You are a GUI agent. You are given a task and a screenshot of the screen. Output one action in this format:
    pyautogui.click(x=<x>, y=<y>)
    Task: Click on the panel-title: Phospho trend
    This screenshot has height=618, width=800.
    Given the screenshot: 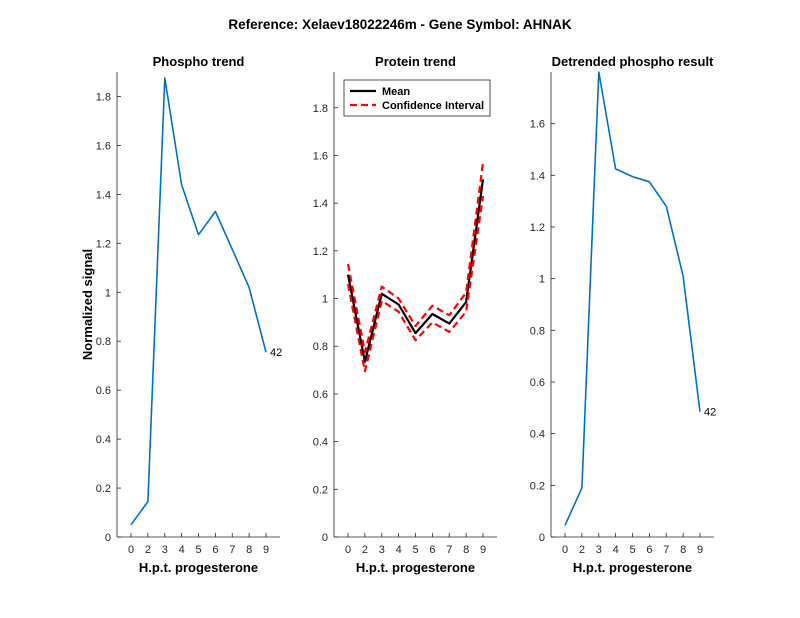 What is the action you would take?
    pyautogui.click(x=199, y=61)
    